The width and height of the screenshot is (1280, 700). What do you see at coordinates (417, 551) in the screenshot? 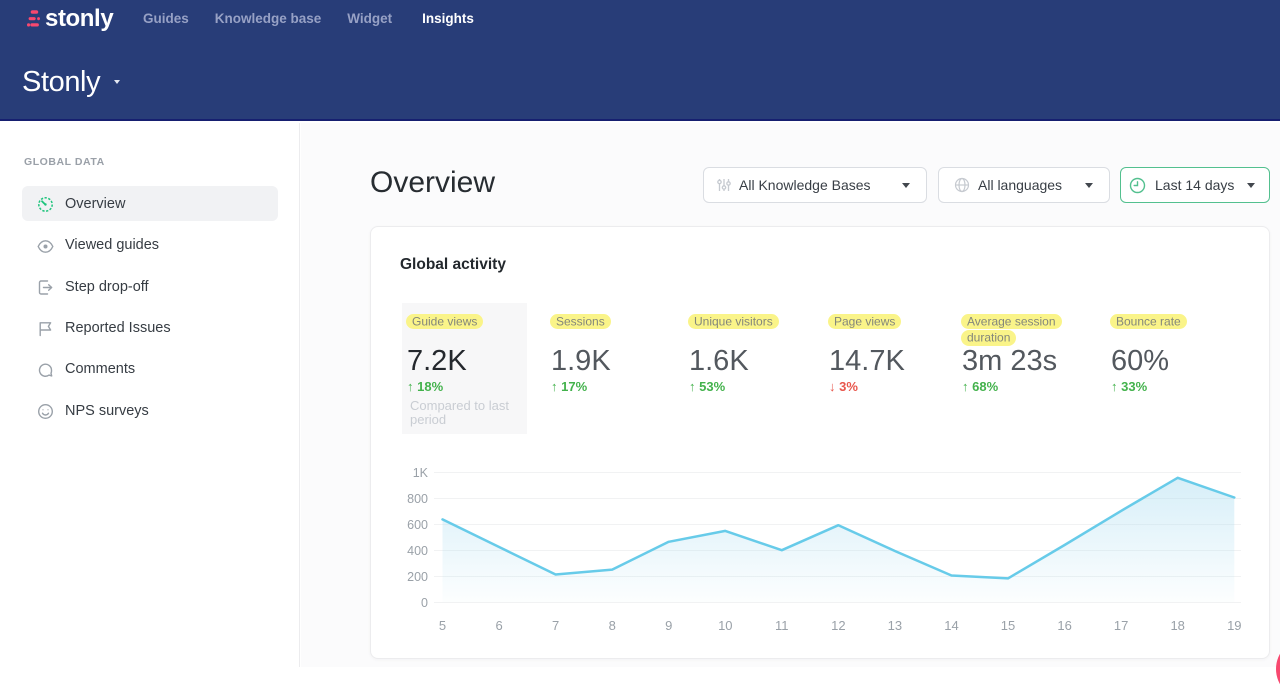
I see `svg-text: 400` at bounding box center [417, 551].